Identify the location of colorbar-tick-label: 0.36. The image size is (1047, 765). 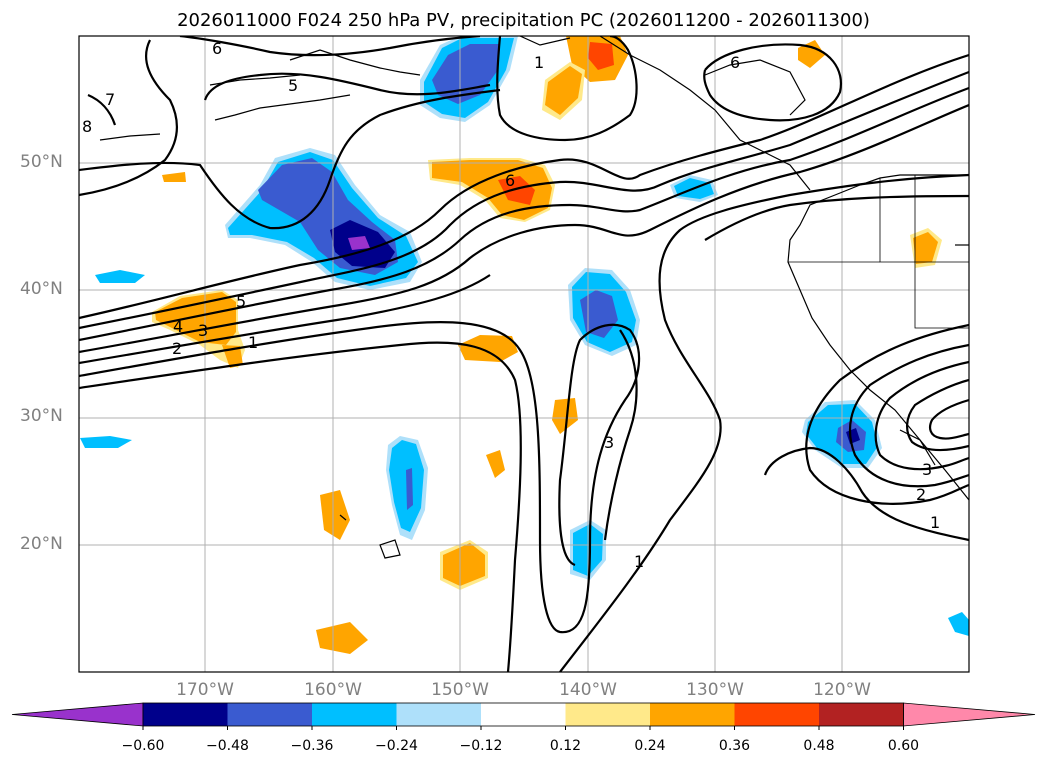
(734, 746).